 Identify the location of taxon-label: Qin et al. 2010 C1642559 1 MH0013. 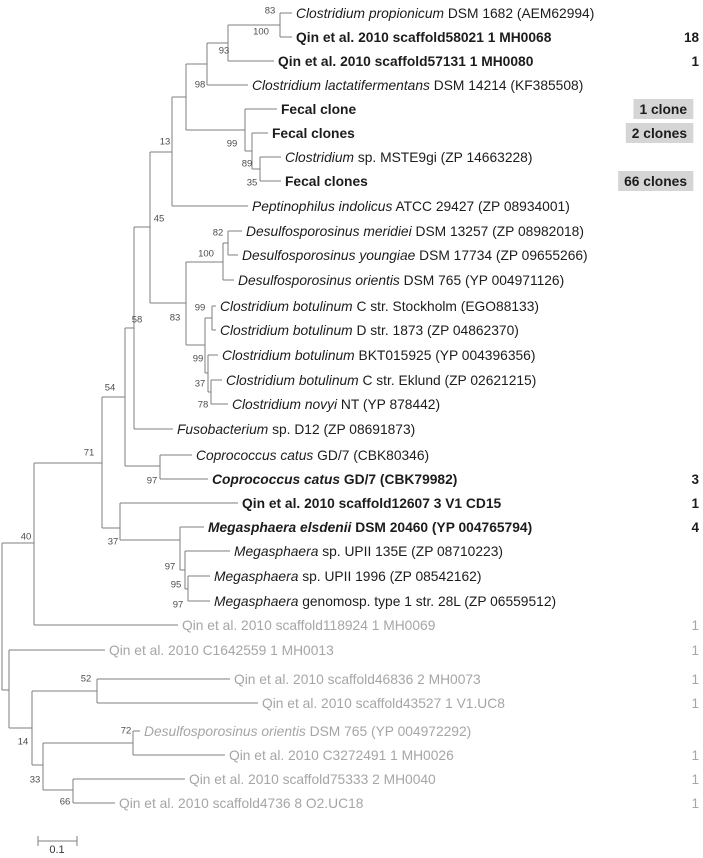
(221, 650).